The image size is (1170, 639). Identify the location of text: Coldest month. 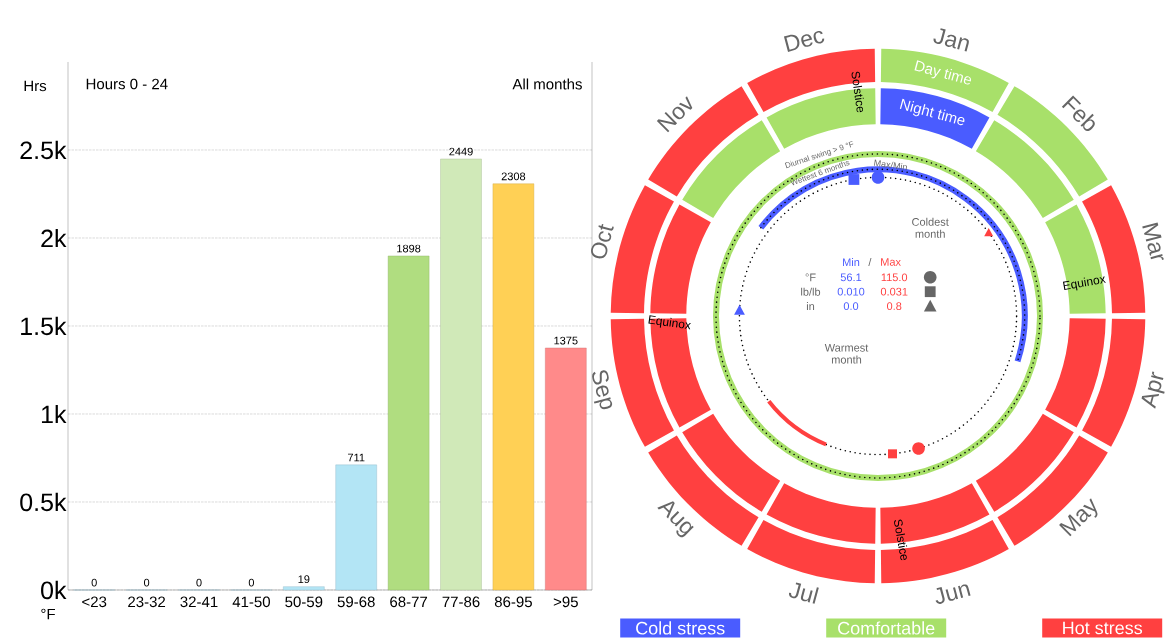
(930, 227).